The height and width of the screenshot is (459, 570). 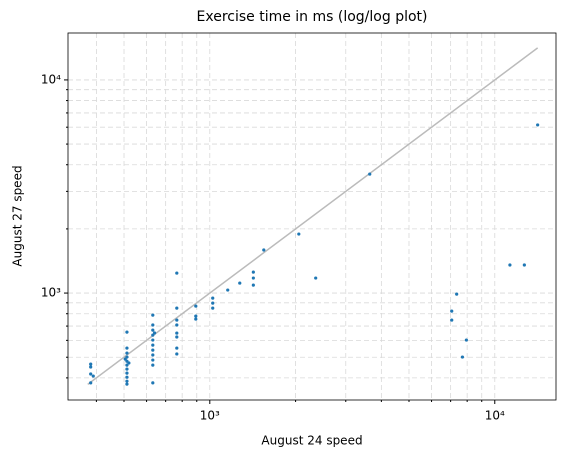 I want to click on y-tick-label: 10⁴, so click(x=51, y=79).